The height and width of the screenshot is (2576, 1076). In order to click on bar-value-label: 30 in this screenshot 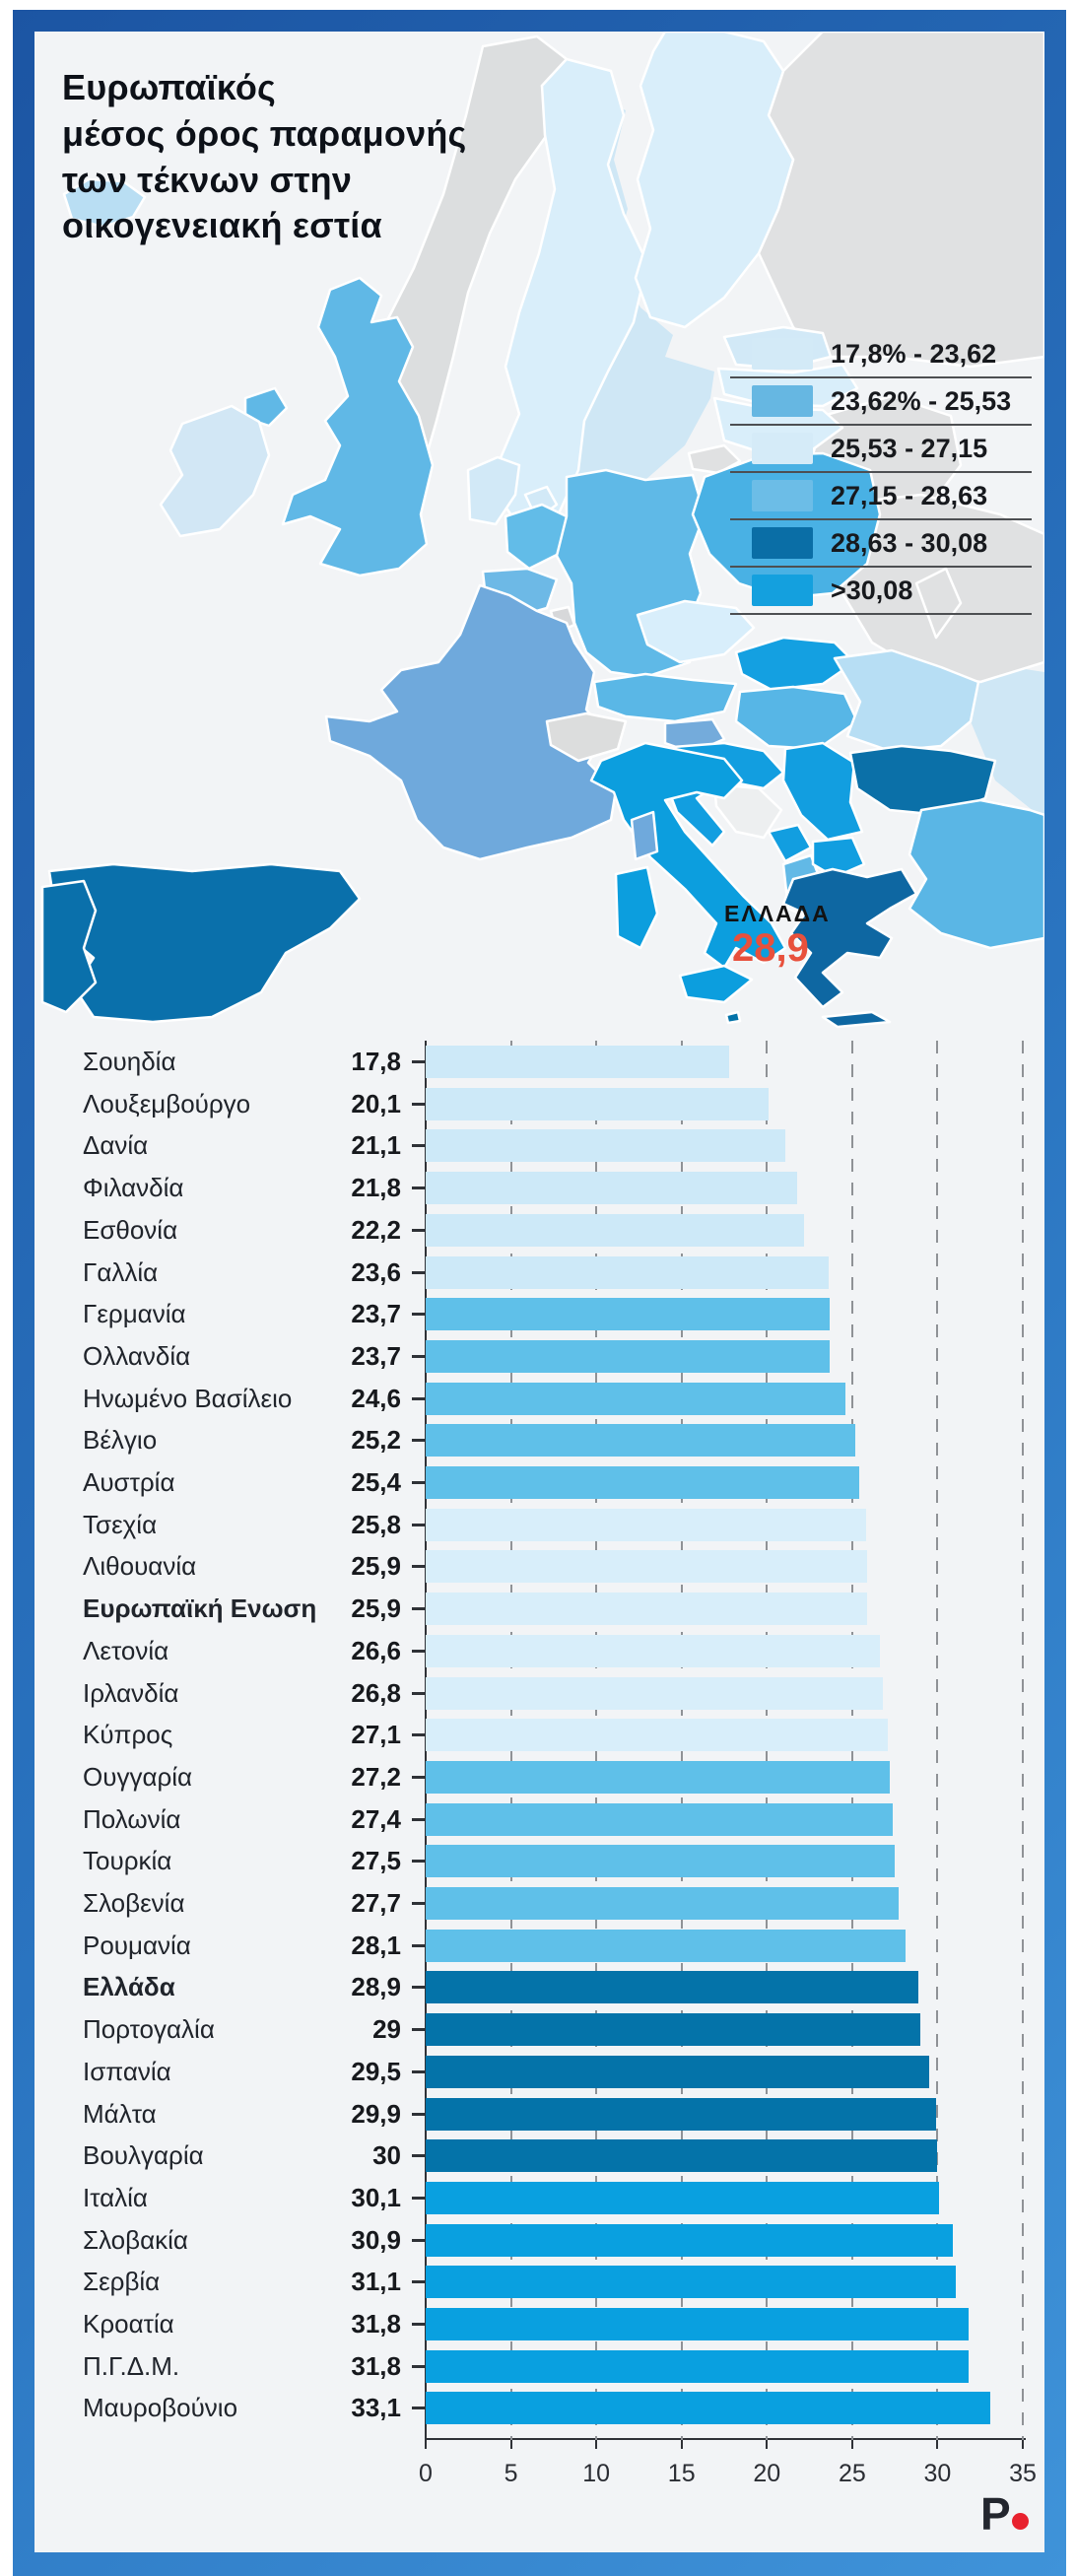, I will do `click(387, 2155)`.